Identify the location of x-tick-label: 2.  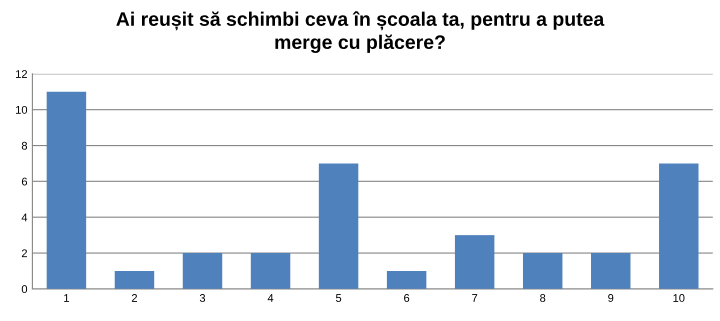
(134, 298).